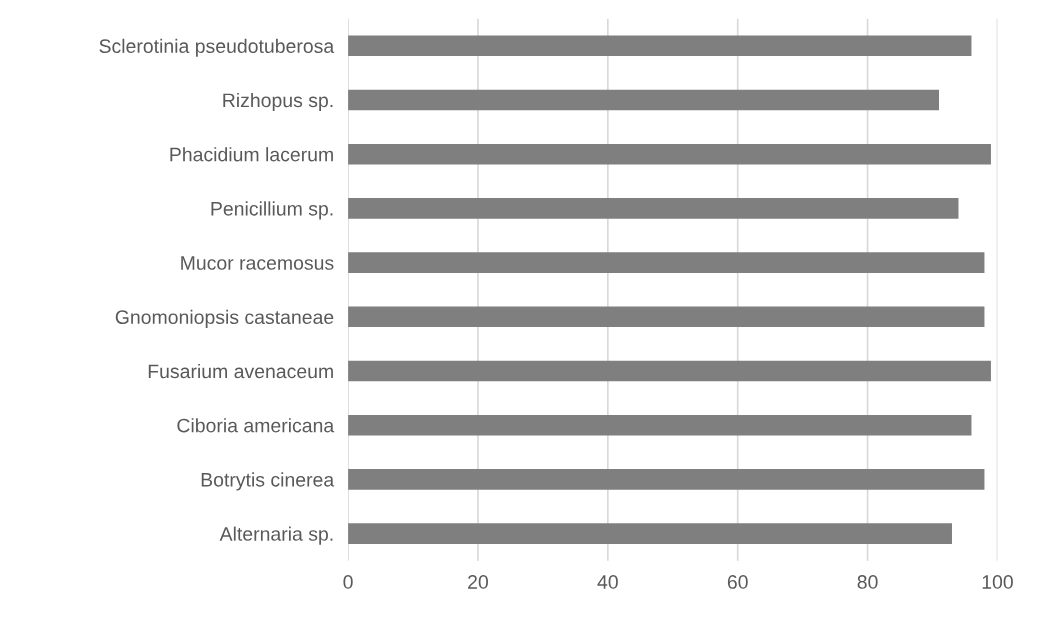 The height and width of the screenshot is (623, 1039). Describe the element at coordinates (348, 582) in the screenshot. I see `x-tick-label: 0` at that location.